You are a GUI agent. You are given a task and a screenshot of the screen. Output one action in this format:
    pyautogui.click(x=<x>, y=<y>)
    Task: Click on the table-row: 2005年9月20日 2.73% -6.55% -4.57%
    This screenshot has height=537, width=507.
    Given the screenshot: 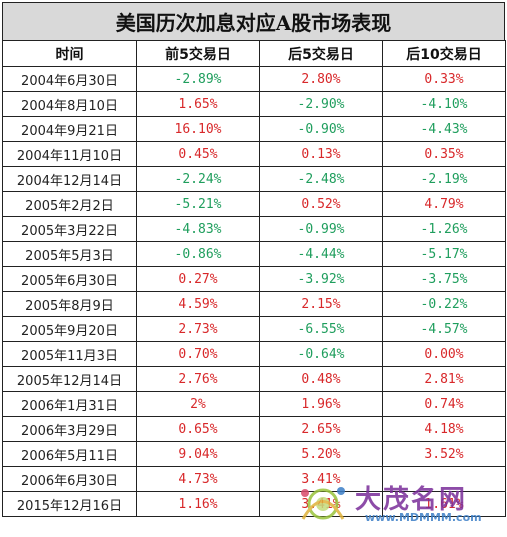 What is the action you would take?
    pyautogui.click(x=254, y=329)
    